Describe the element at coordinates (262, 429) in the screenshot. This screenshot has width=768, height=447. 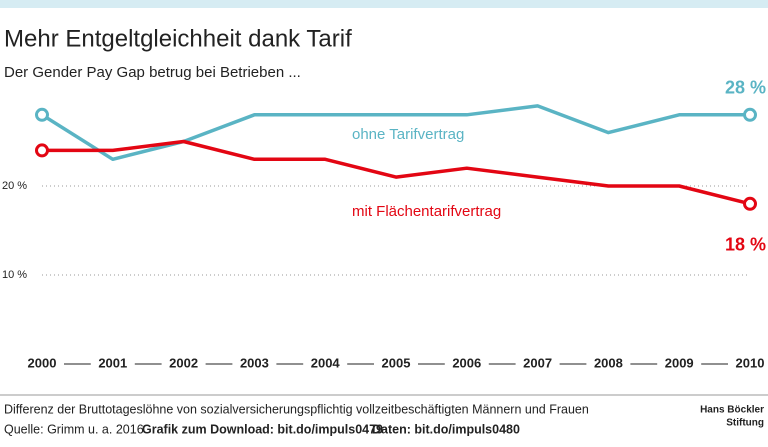
I see `download-link: Grafik zum Download: bit.do/impuls0479` at that location.